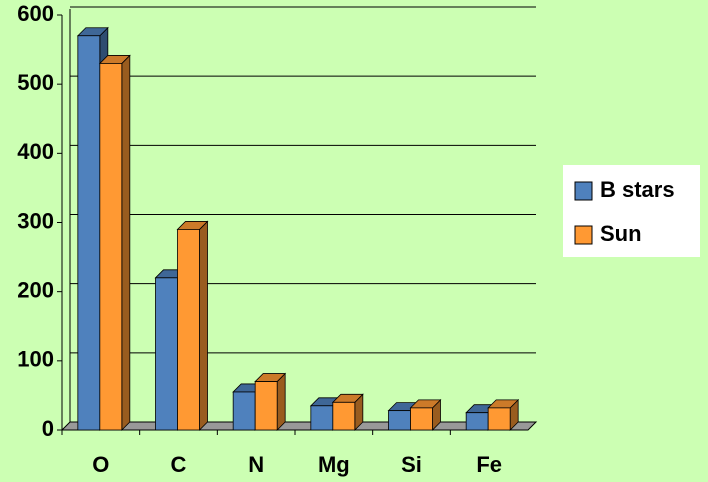 This screenshot has height=482, width=708. I want to click on legend-label: B stars, so click(637, 189).